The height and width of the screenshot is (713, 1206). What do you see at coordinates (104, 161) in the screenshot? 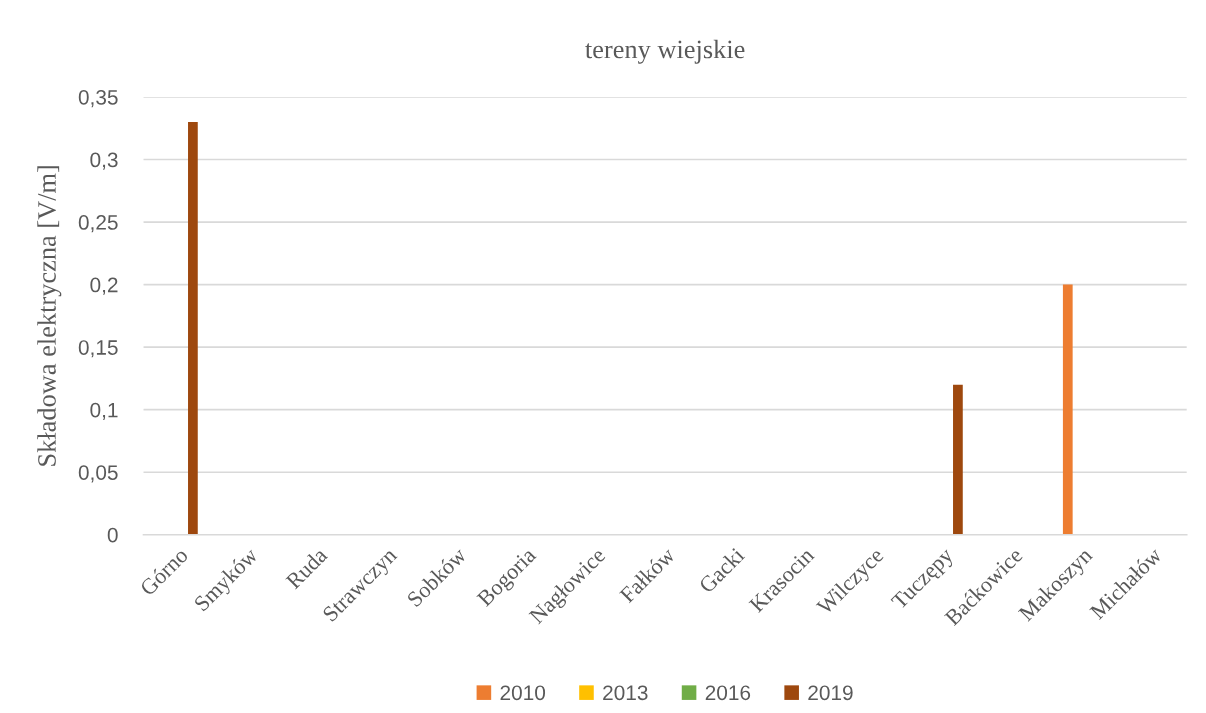
I see `y-tick-label: 0,3` at bounding box center [104, 161].